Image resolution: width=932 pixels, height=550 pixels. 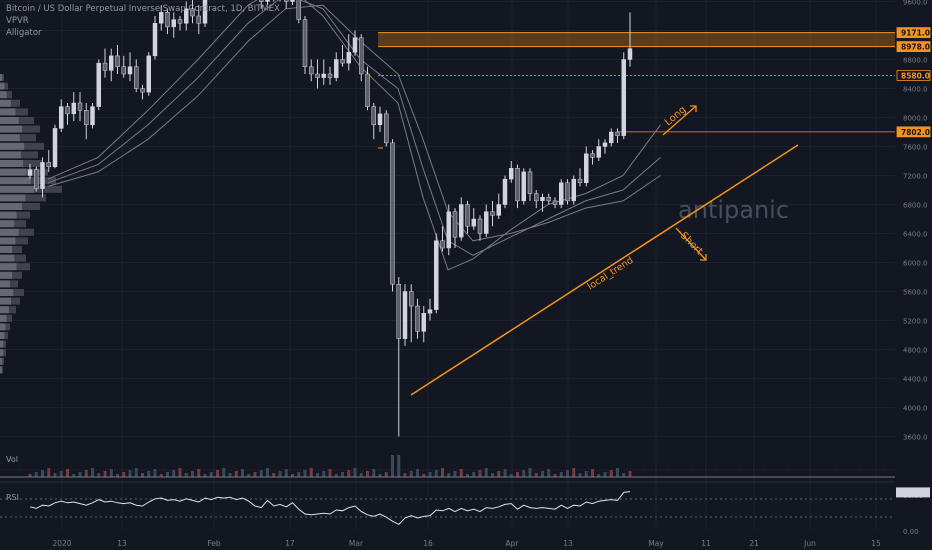 What do you see at coordinates (61, 543) in the screenshot?
I see `time-tick-label: 2020` at bounding box center [61, 543].